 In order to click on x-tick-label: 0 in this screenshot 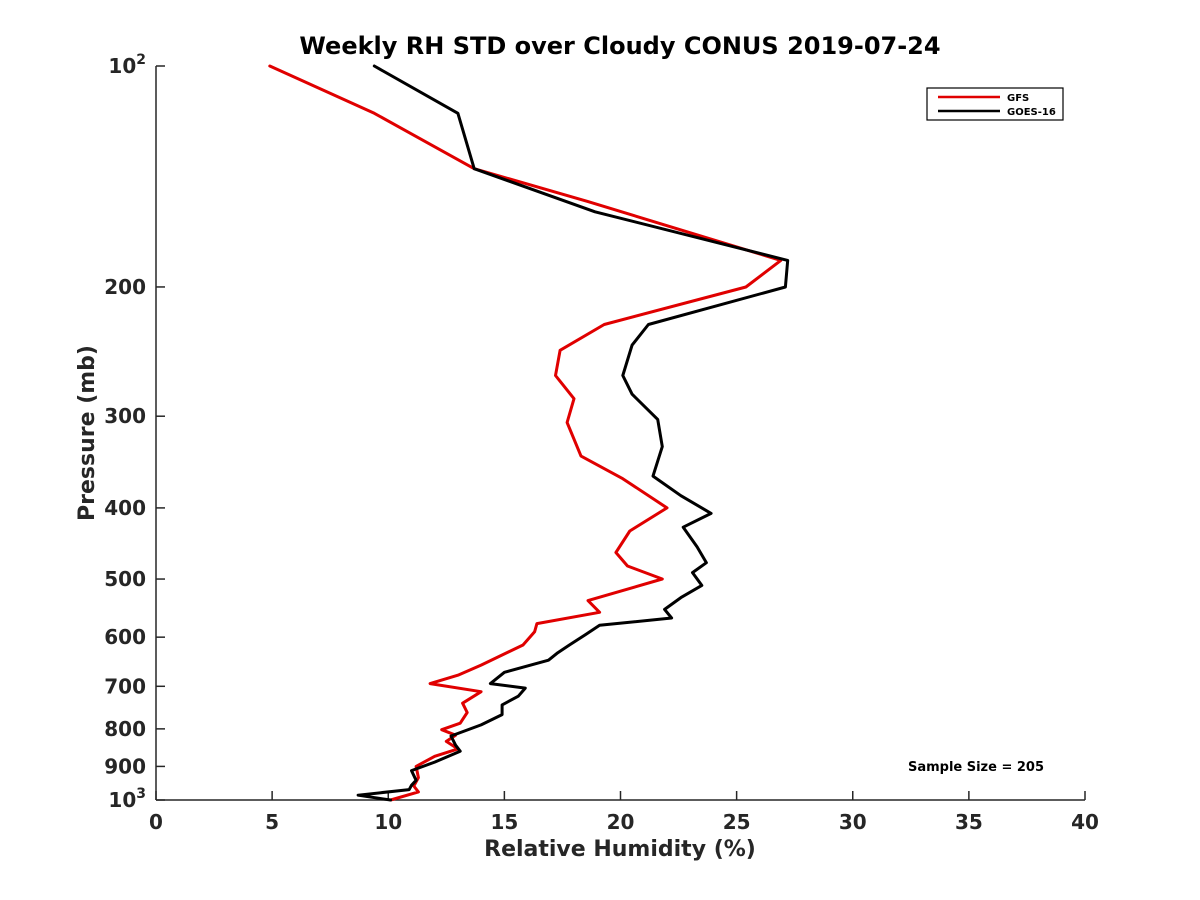, I will do `click(156, 822)`.